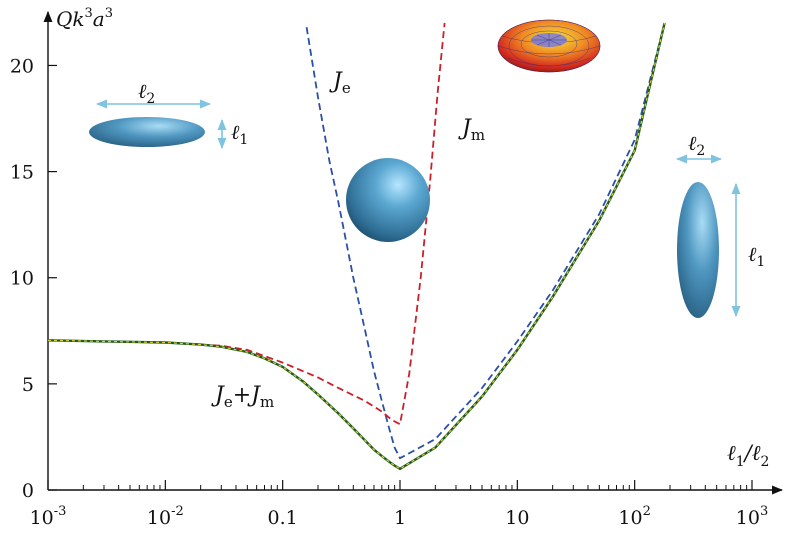 The width and height of the screenshot is (787, 534). I want to click on oblate-spheroid-inset: ℓ2 ℓ1, so click(168, 114).